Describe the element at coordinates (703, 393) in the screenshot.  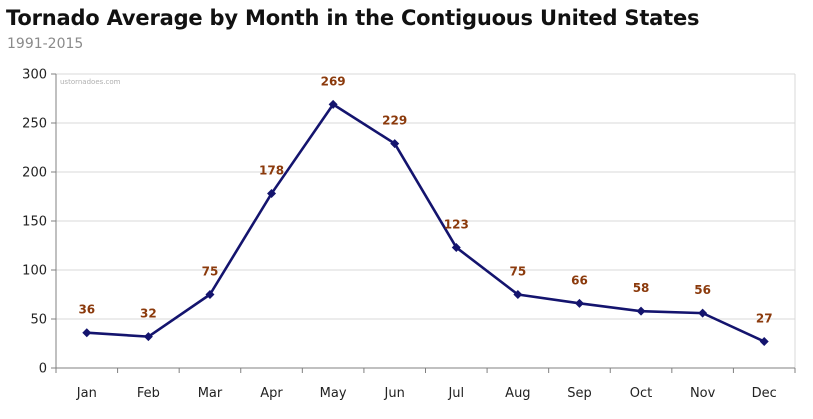
I see `x-tick-label: Nov` at that location.